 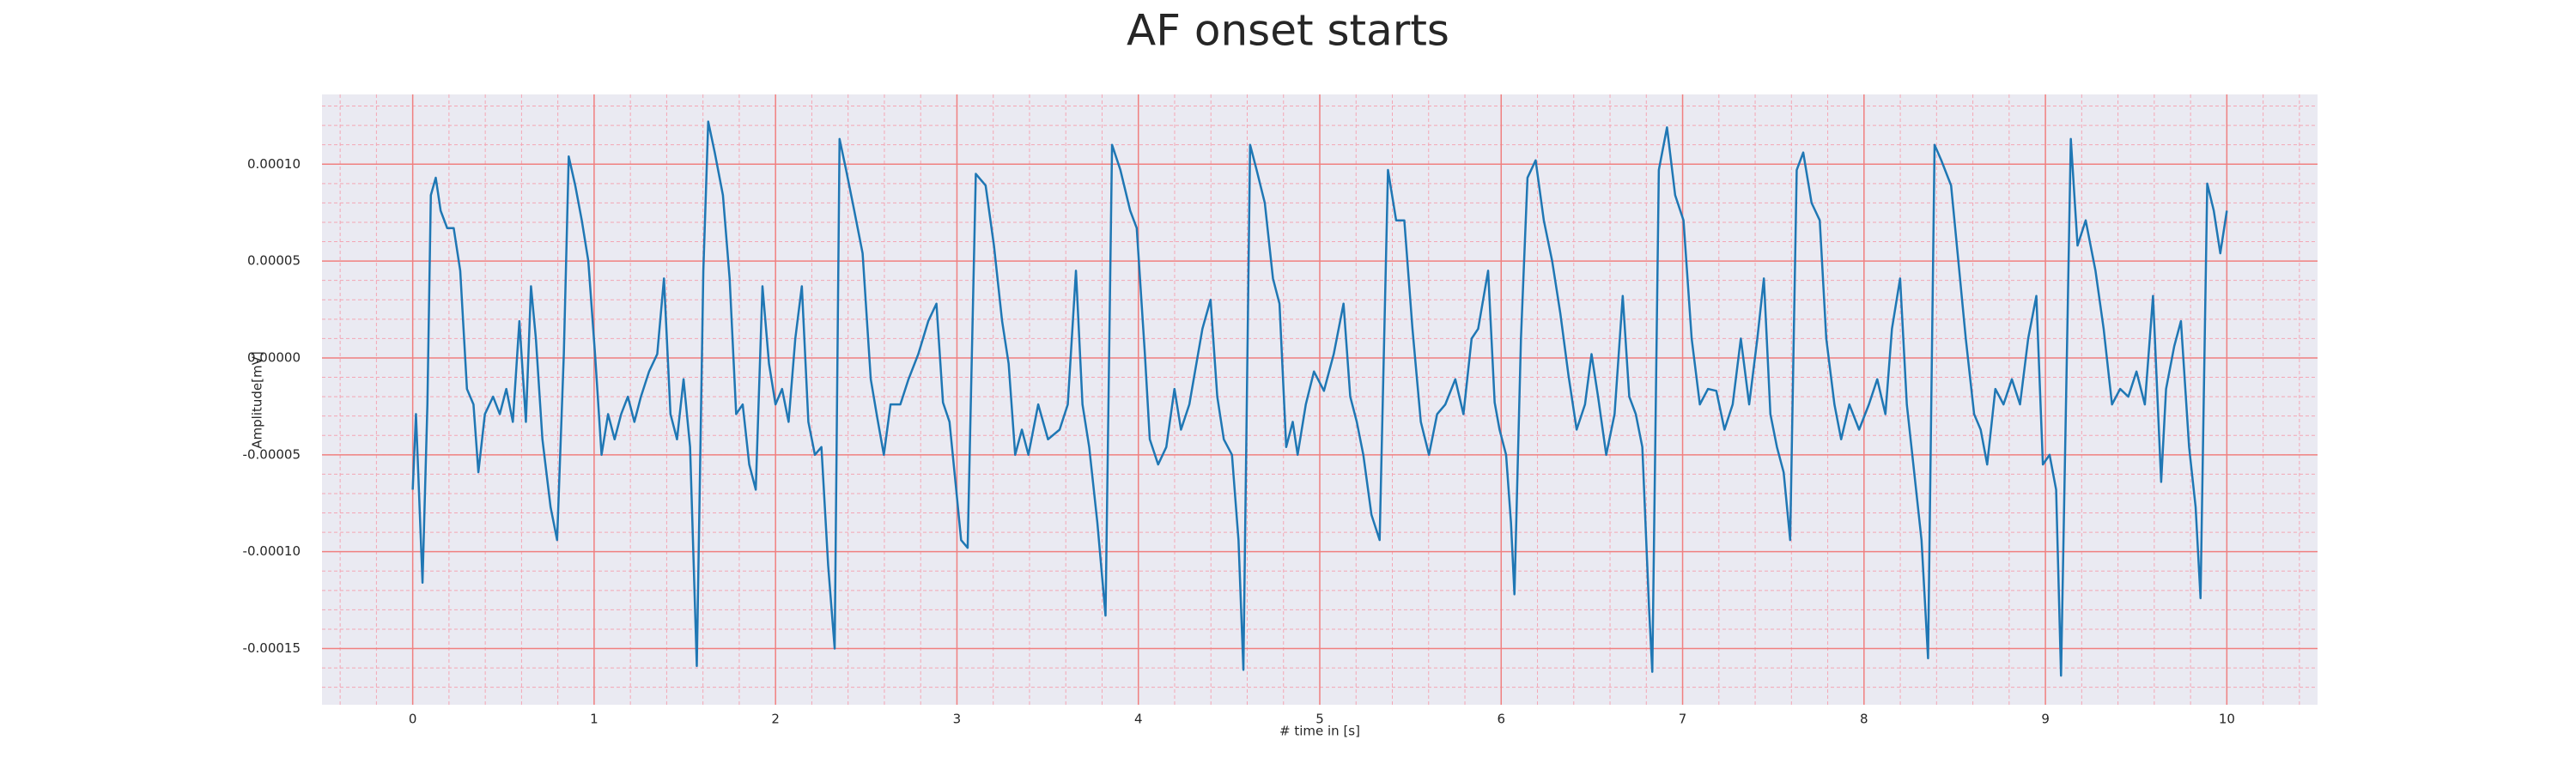 What do you see at coordinates (2046, 719) in the screenshot?
I see `x-tick-label: 9` at bounding box center [2046, 719].